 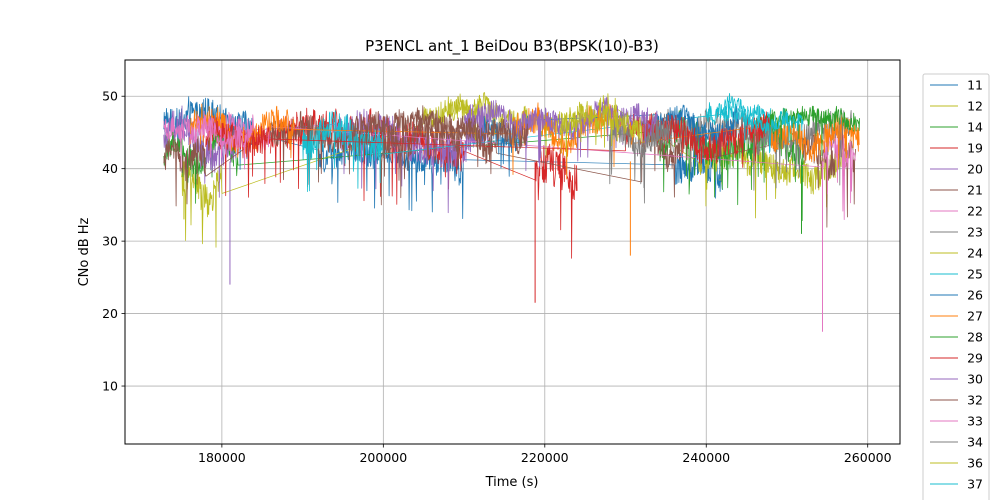 What do you see at coordinates (110, 96) in the screenshot?
I see `y-tick-label: 50` at bounding box center [110, 96].